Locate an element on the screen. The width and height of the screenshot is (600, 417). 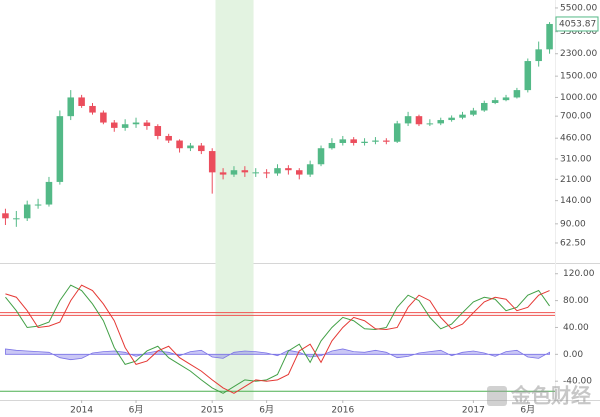
last-price-label: 4053.87 is located at coordinates (577, 24).